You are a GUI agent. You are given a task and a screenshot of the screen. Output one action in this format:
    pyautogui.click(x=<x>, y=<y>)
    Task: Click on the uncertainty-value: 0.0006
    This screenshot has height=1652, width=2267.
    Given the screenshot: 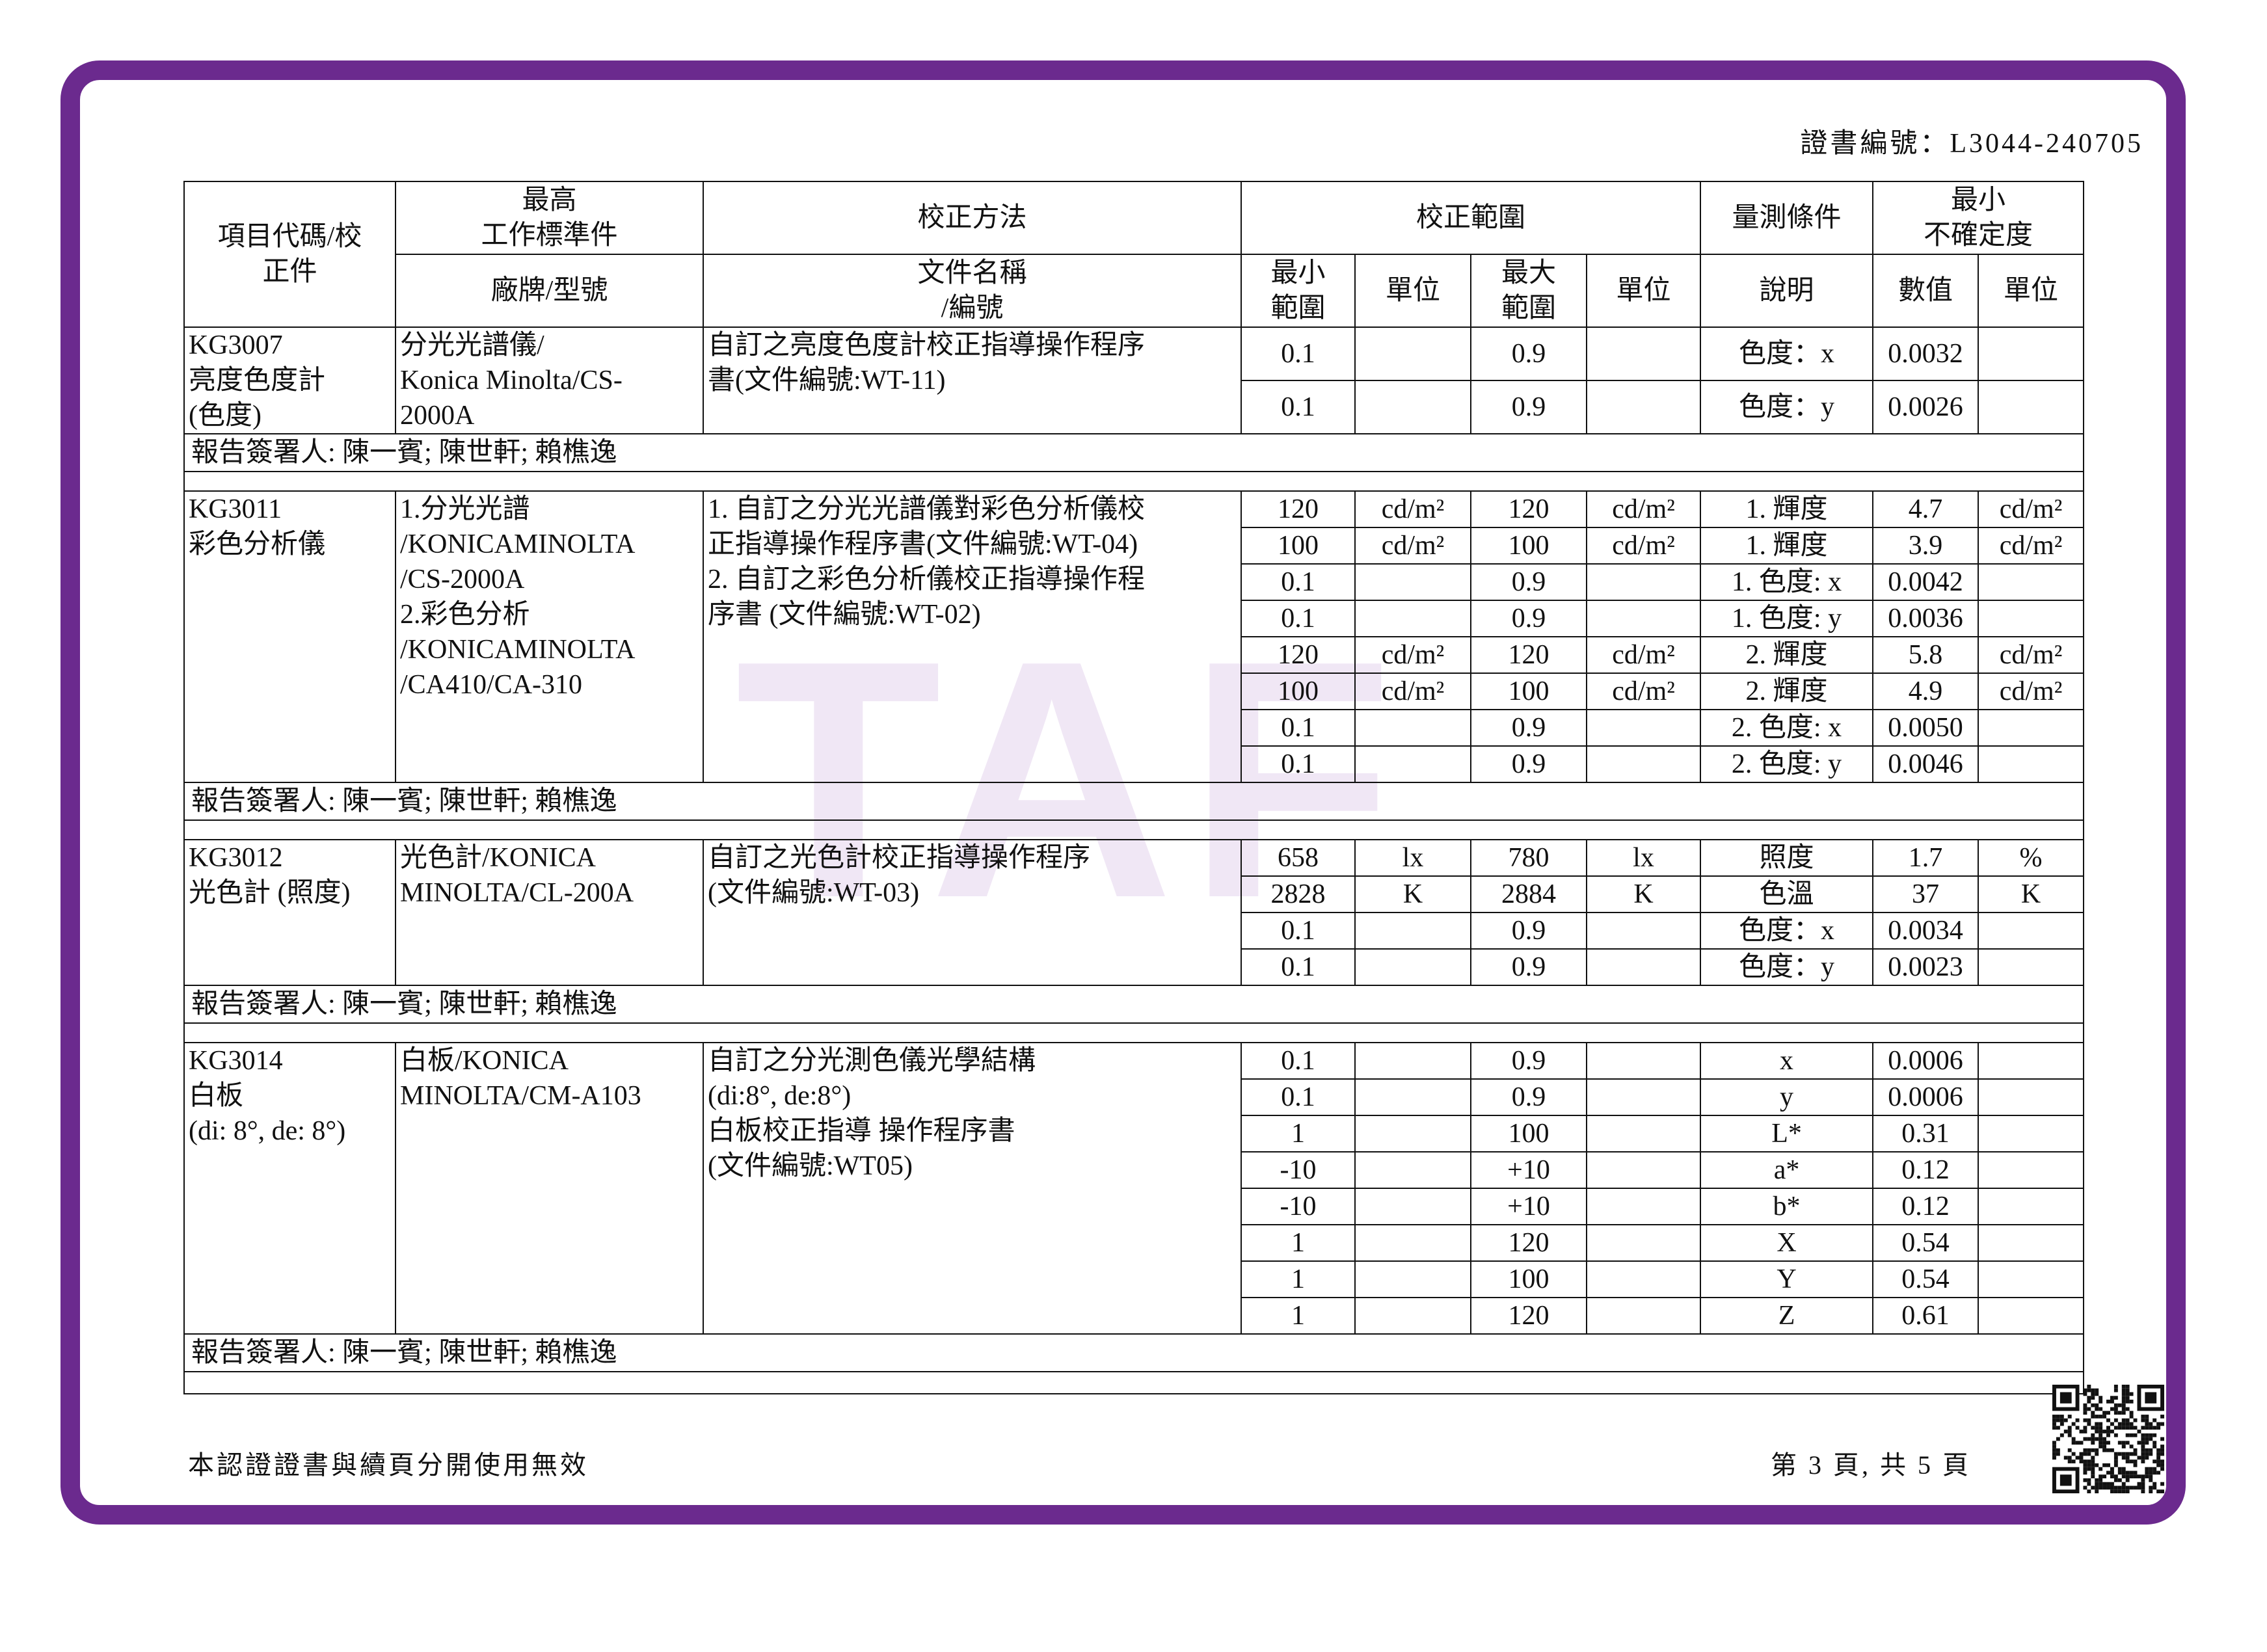 What is the action you would take?
    pyautogui.click(x=1925, y=1097)
    